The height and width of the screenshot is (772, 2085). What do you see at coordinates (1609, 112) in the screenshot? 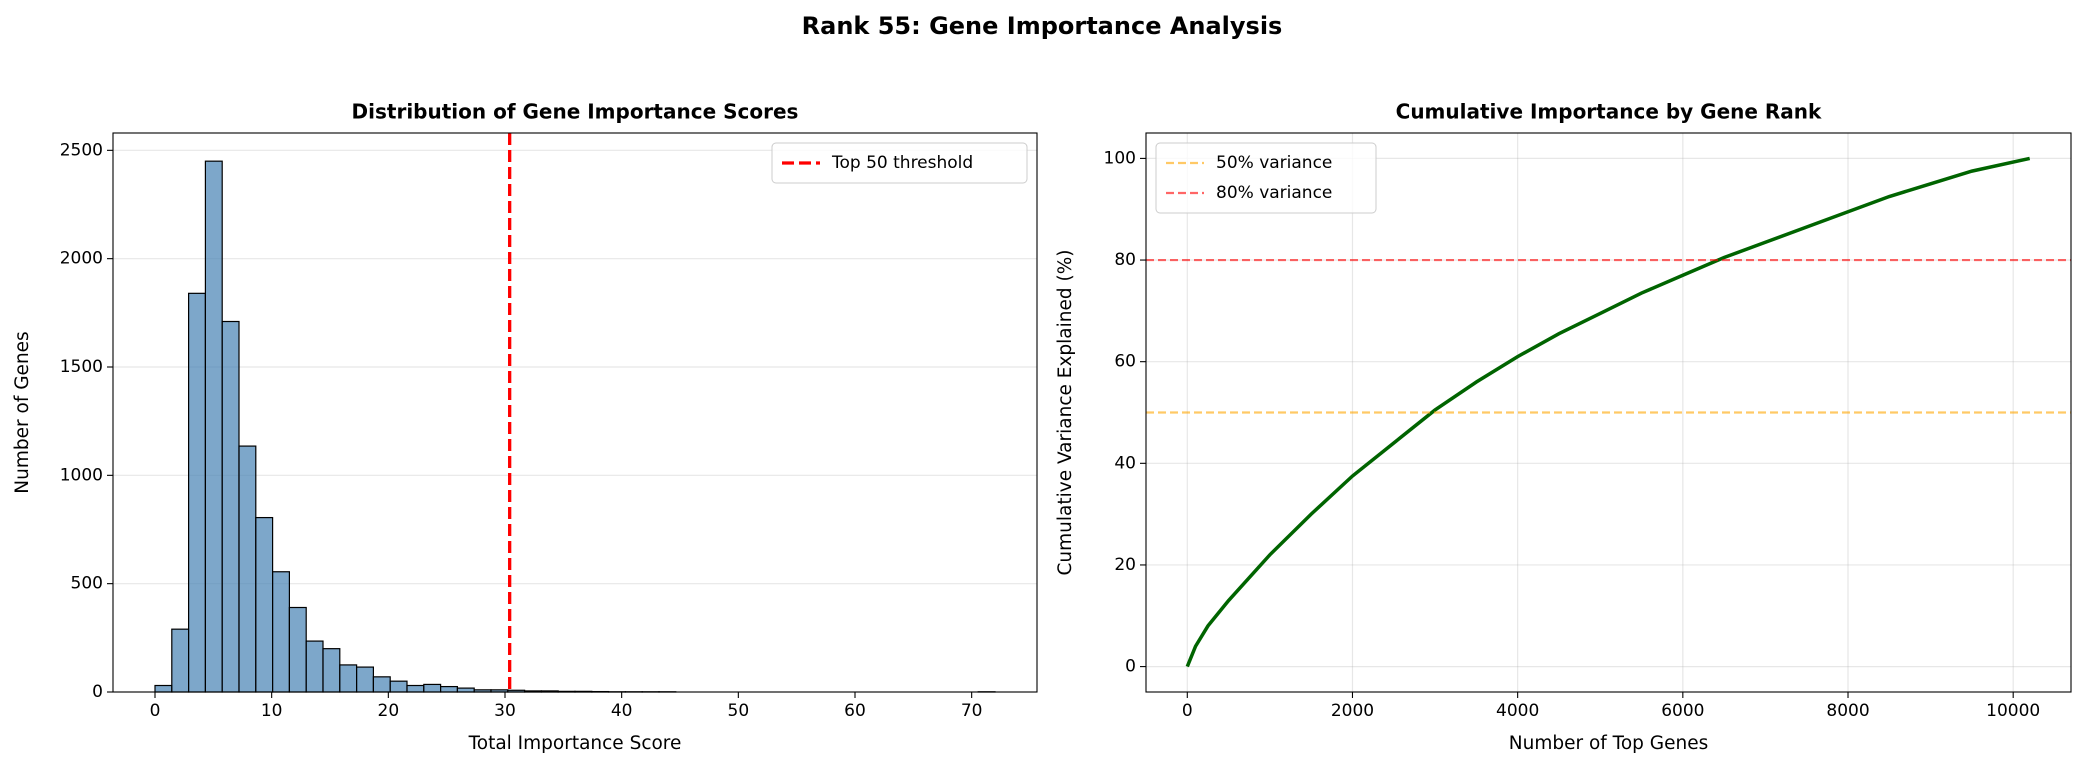
I see `chart-title: Cumulative Importance by Gene Rank` at bounding box center [1609, 112].